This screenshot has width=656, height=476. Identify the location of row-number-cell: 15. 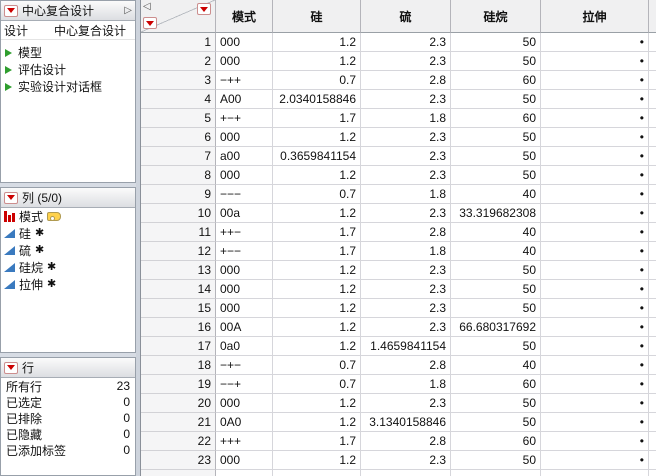
(178, 308).